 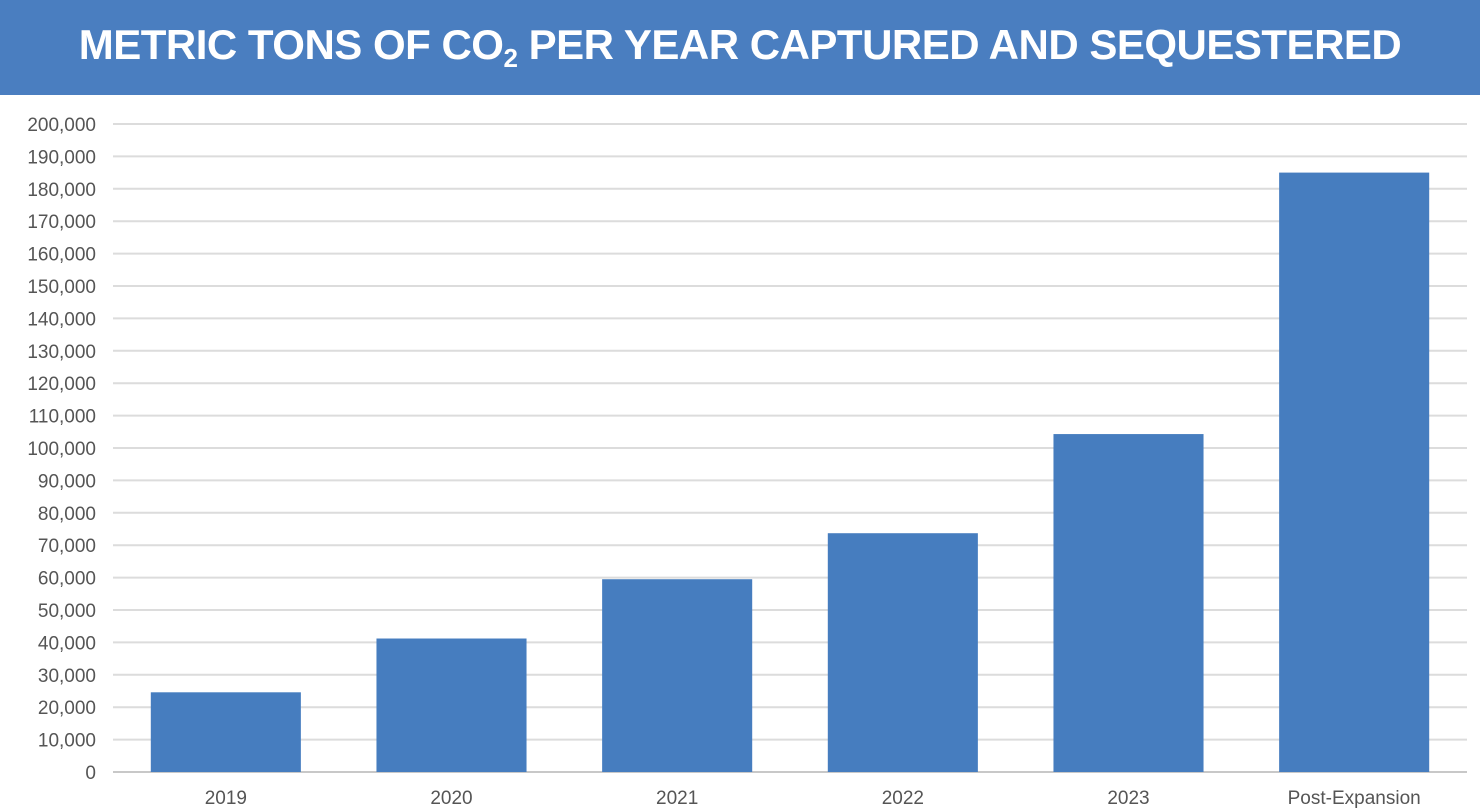 I want to click on y-tick-label: 140,000, so click(x=61, y=319).